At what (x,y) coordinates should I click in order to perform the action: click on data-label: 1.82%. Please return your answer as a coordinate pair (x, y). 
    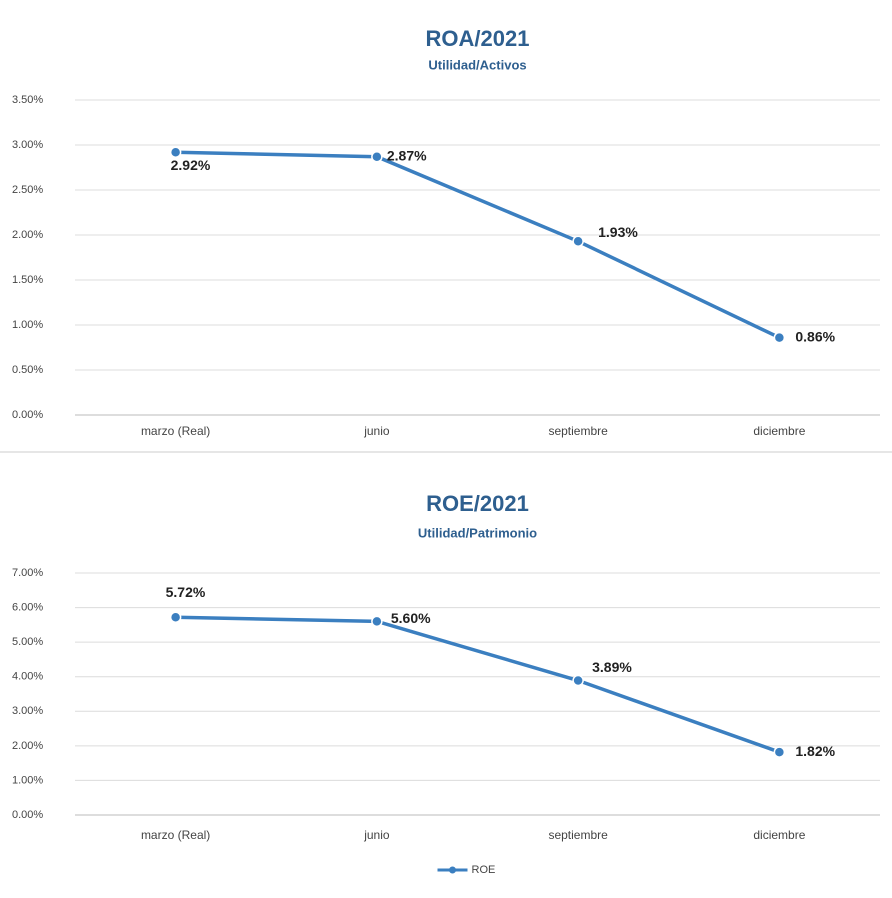
    Looking at the image, I should click on (815, 751).